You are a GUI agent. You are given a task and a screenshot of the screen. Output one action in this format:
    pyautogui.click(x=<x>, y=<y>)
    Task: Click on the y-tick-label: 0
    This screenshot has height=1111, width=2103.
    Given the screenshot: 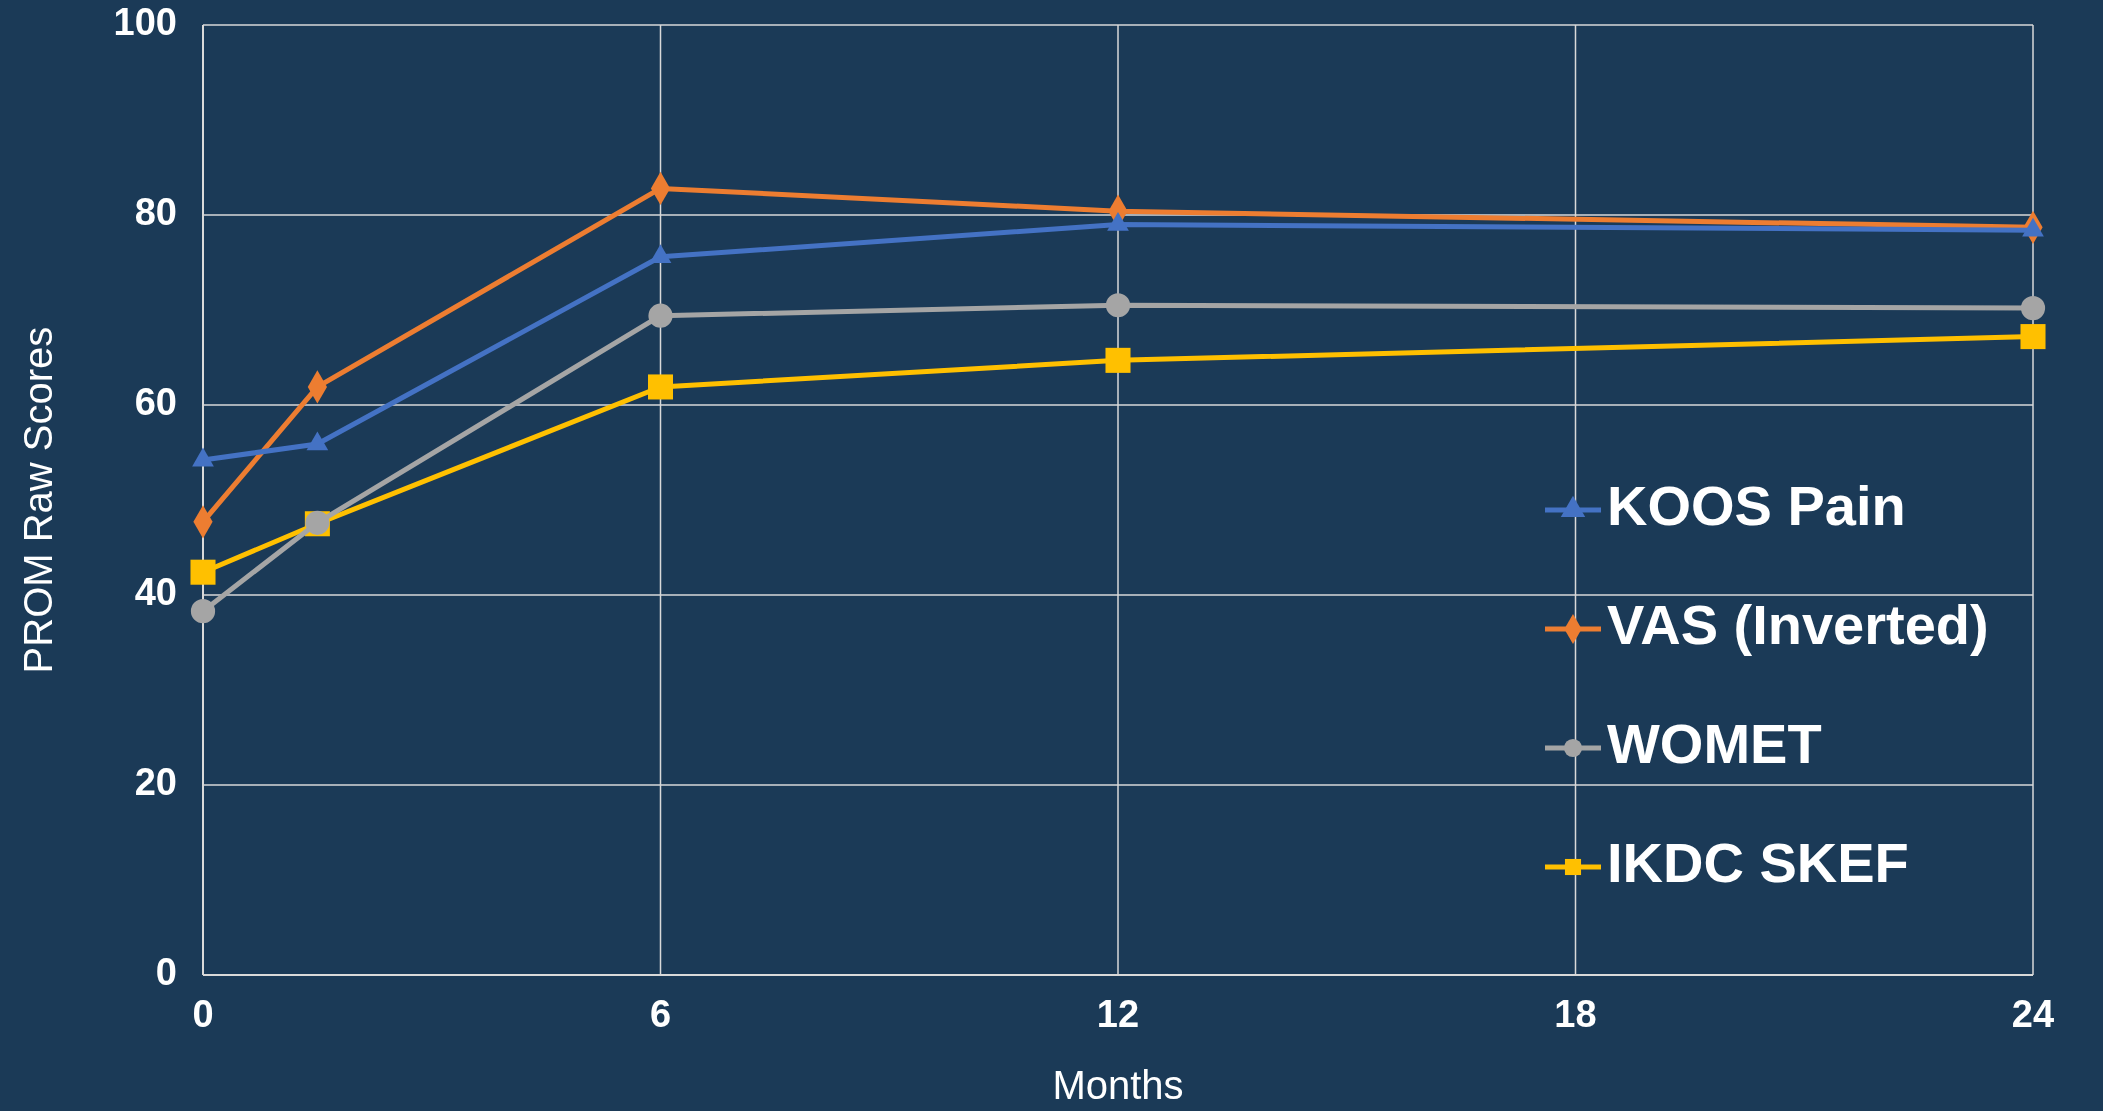 What is the action you would take?
    pyautogui.click(x=166, y=972)
    